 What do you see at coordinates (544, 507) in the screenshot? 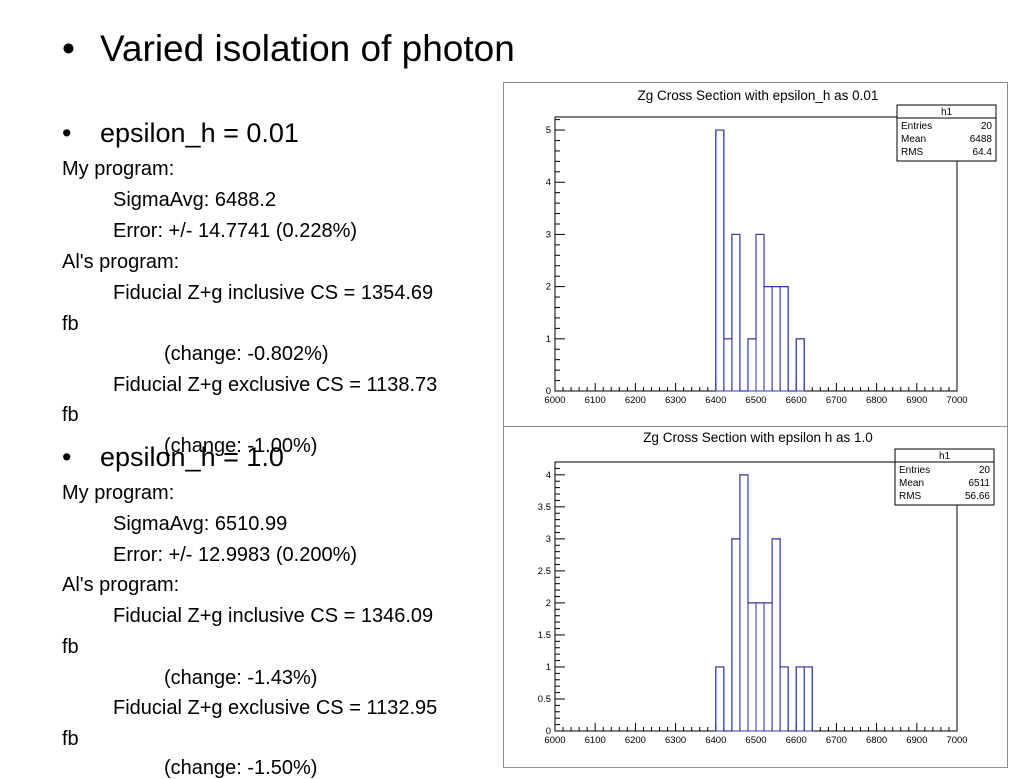
I see `y-tick-label: 3.5` at bounding box center [544, 507].